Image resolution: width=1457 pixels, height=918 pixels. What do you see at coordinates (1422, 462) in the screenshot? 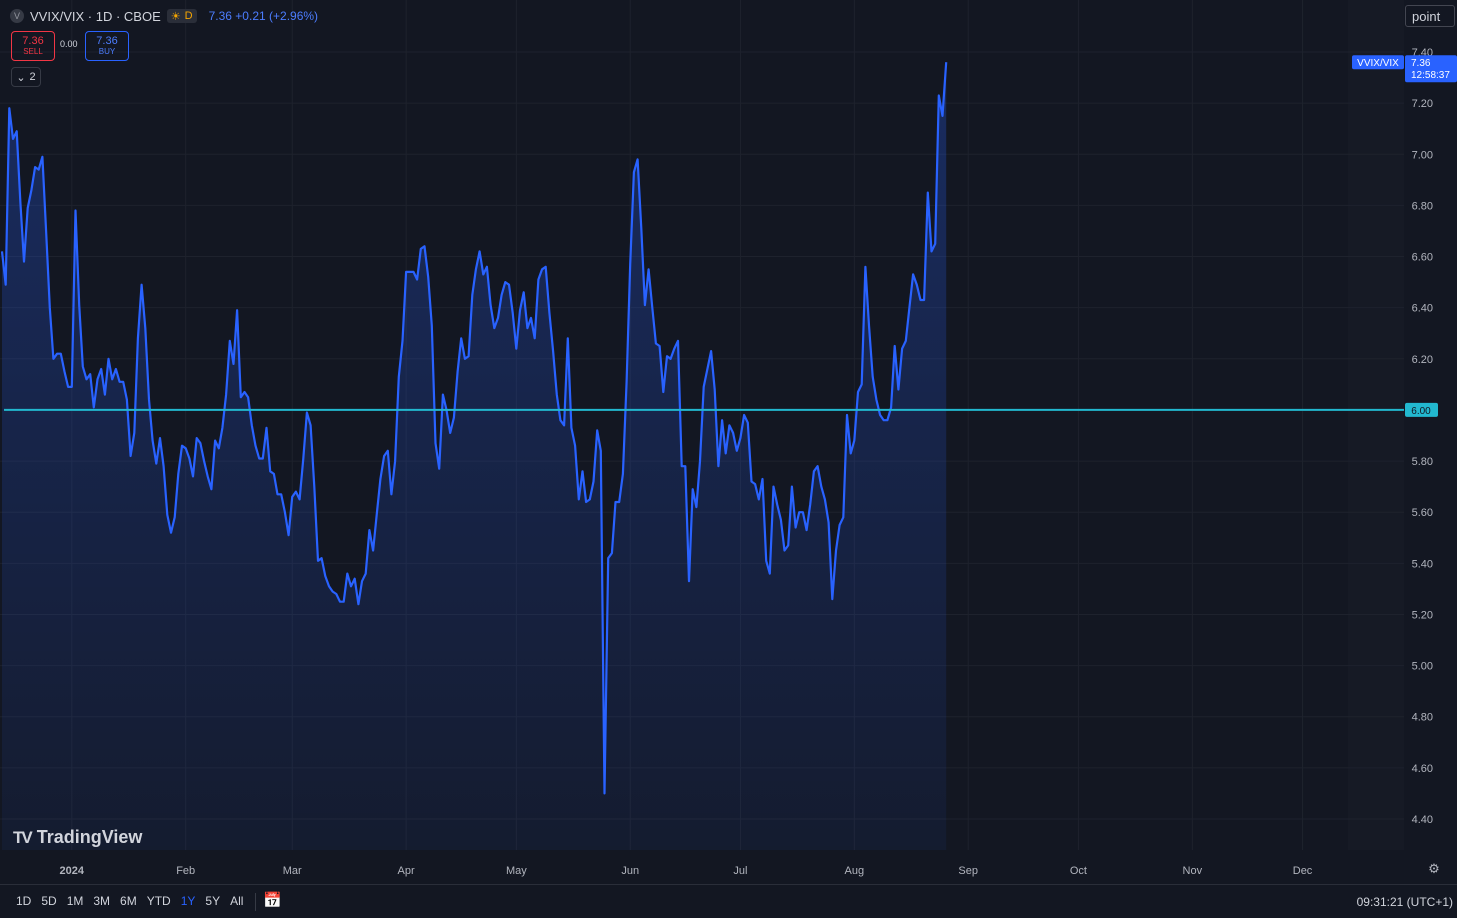
I see `y-tick-label: 5.80` at bounding box center [1422, 462].